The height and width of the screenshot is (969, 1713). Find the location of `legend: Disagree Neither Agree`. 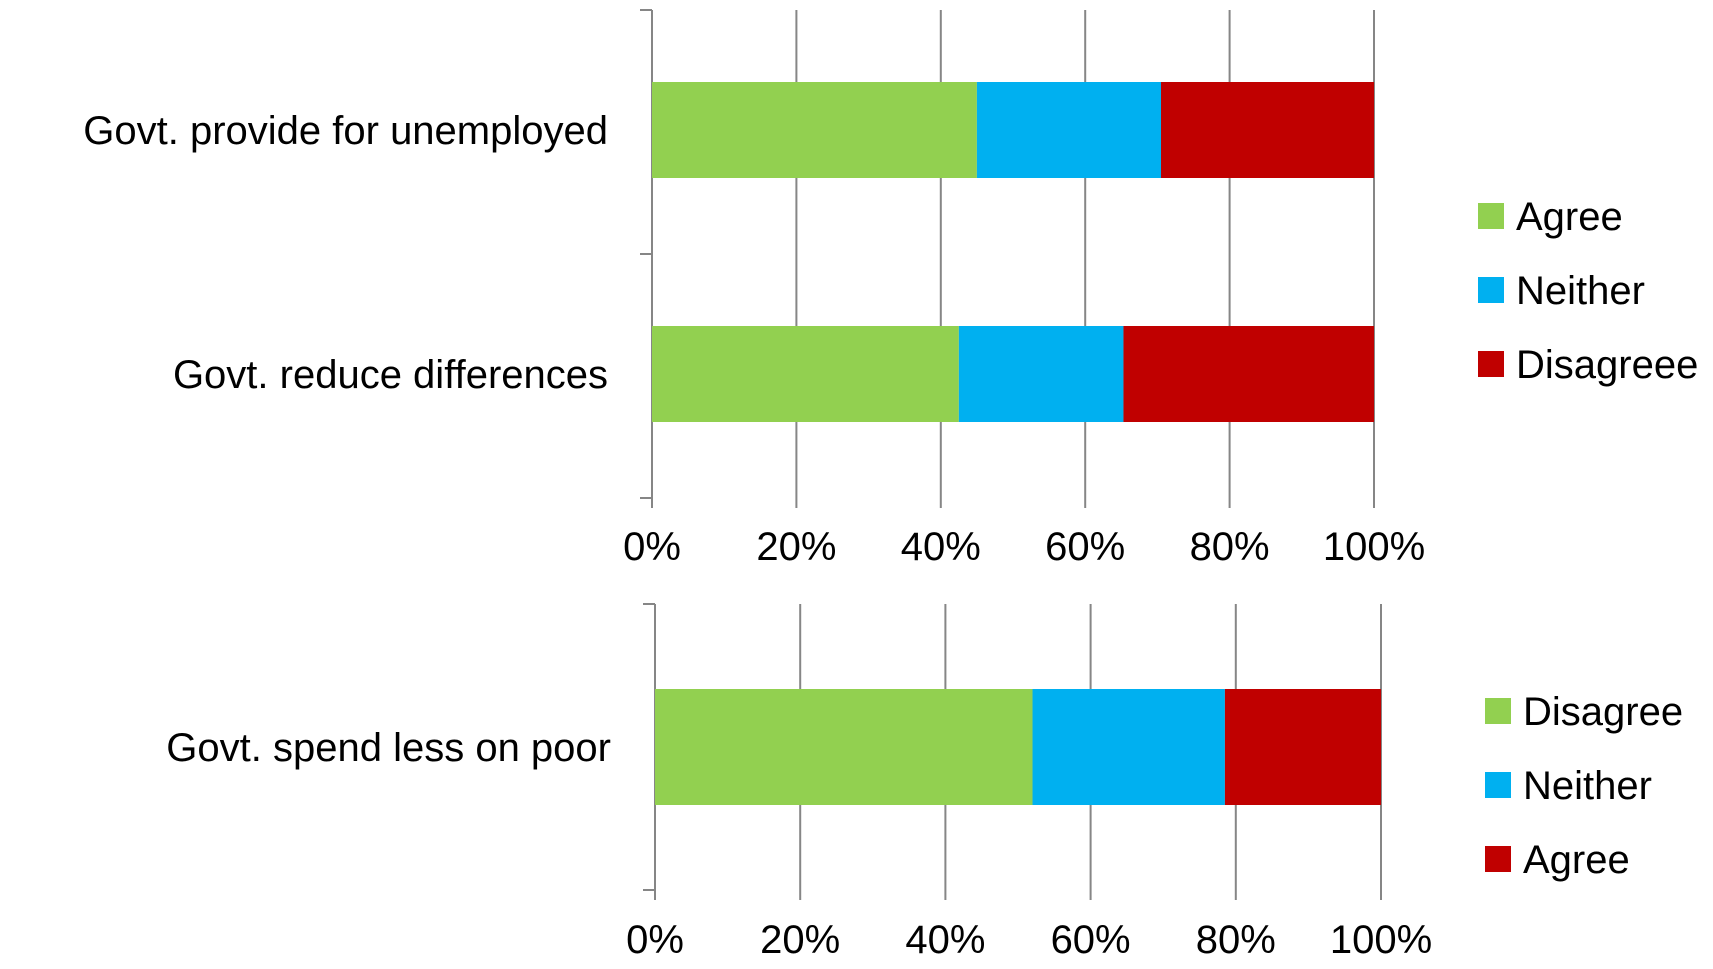

legend: Disagree Neither Agree is located at coordinates (1584, 786).